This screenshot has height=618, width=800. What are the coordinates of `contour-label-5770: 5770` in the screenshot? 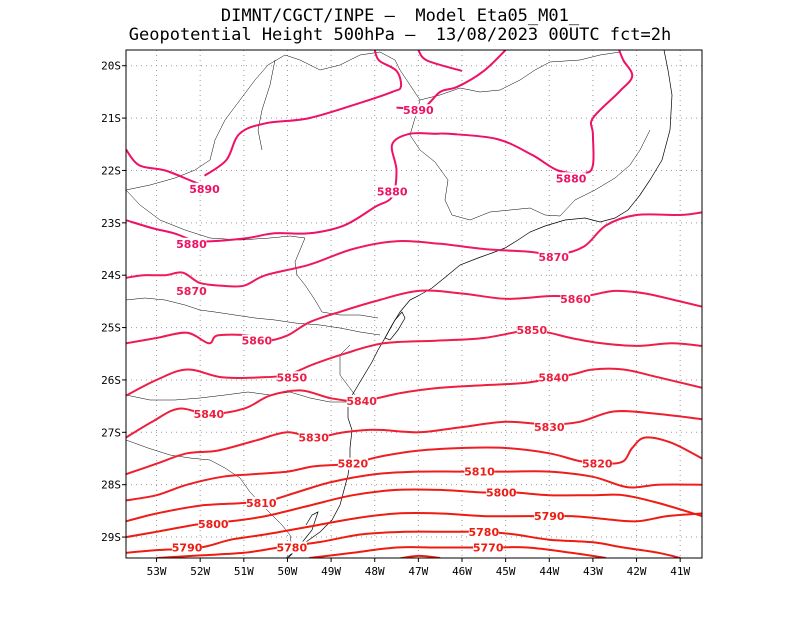 It's located at (488, 548).